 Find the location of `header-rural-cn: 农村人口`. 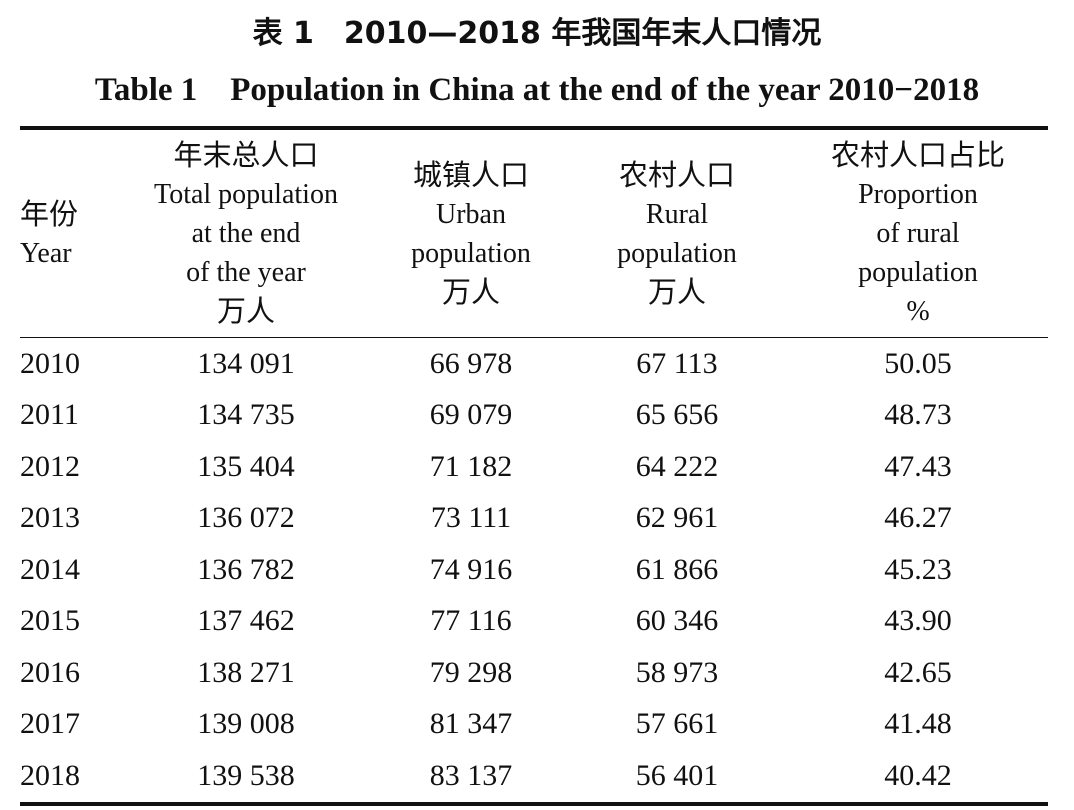

header-rural-cn: 农村人口 is located at coordinates (676, 174).